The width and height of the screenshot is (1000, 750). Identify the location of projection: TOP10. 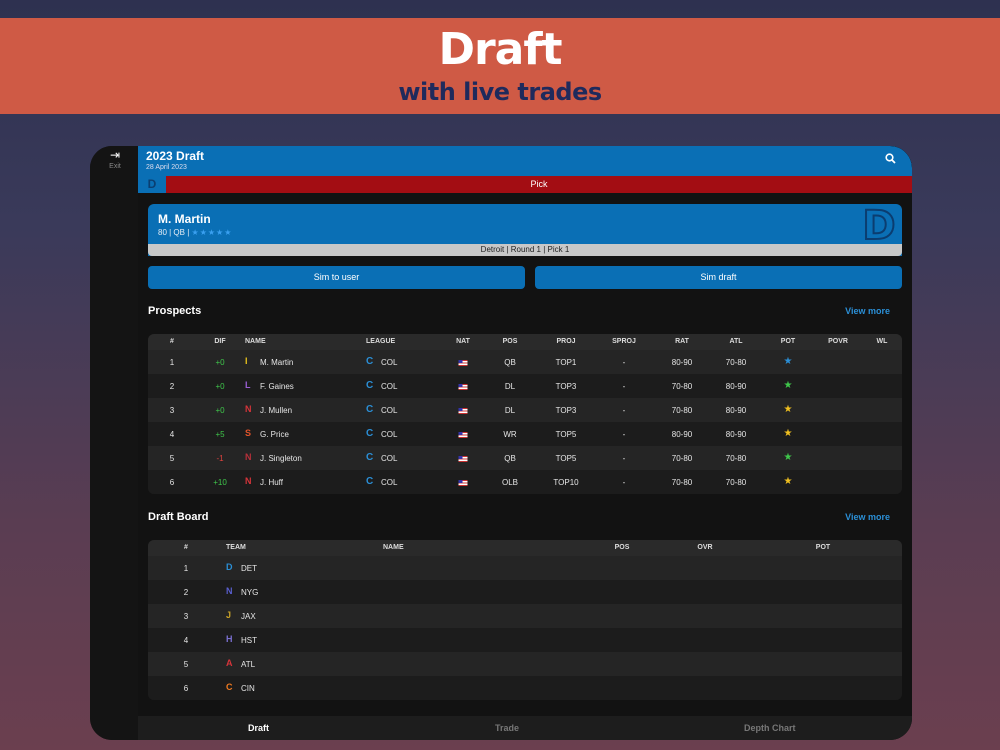
(566, 482).